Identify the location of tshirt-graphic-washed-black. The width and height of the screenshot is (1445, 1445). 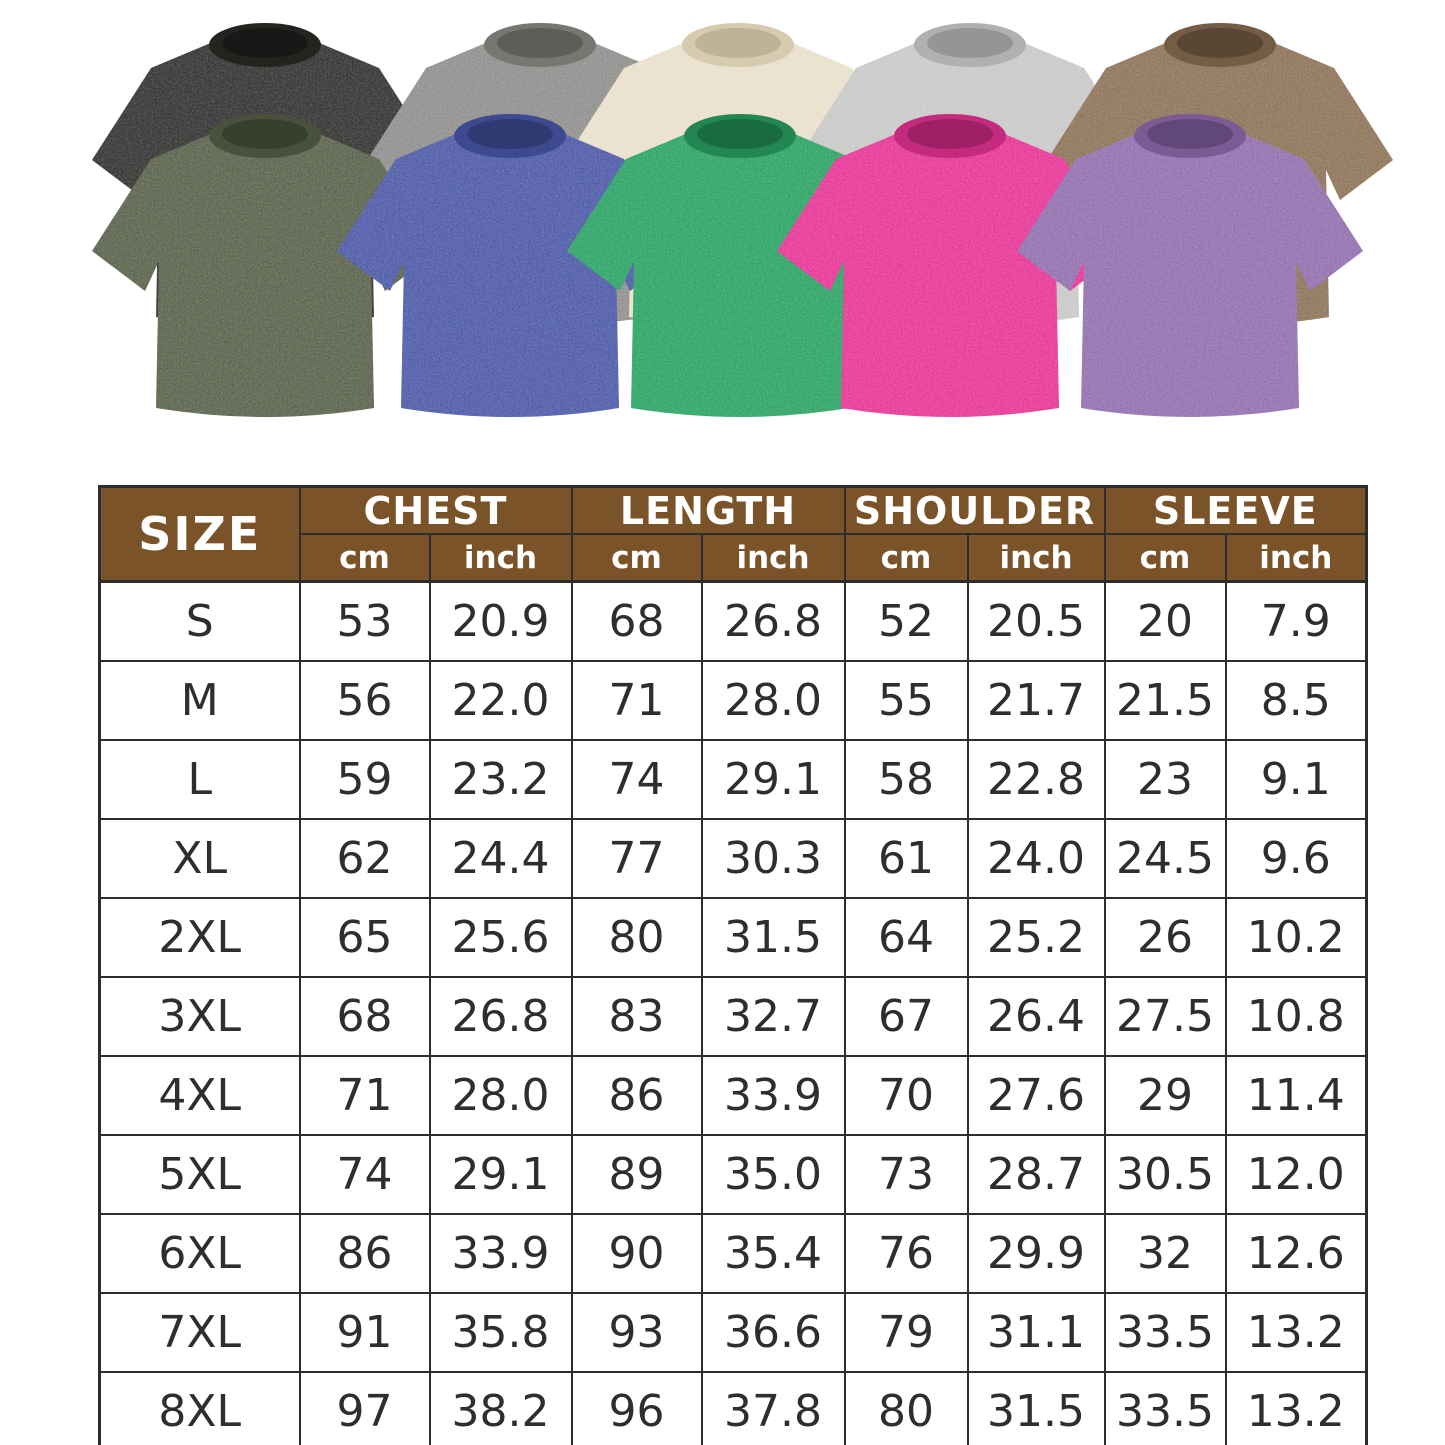
(265, 174).